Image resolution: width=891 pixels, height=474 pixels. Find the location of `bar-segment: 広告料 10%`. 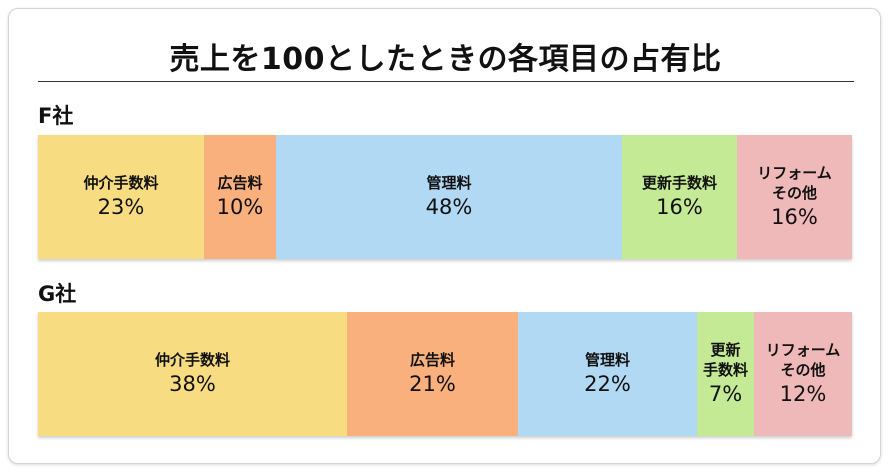

bar-segment: 広告料 10% is located at coordinates (240, 197).